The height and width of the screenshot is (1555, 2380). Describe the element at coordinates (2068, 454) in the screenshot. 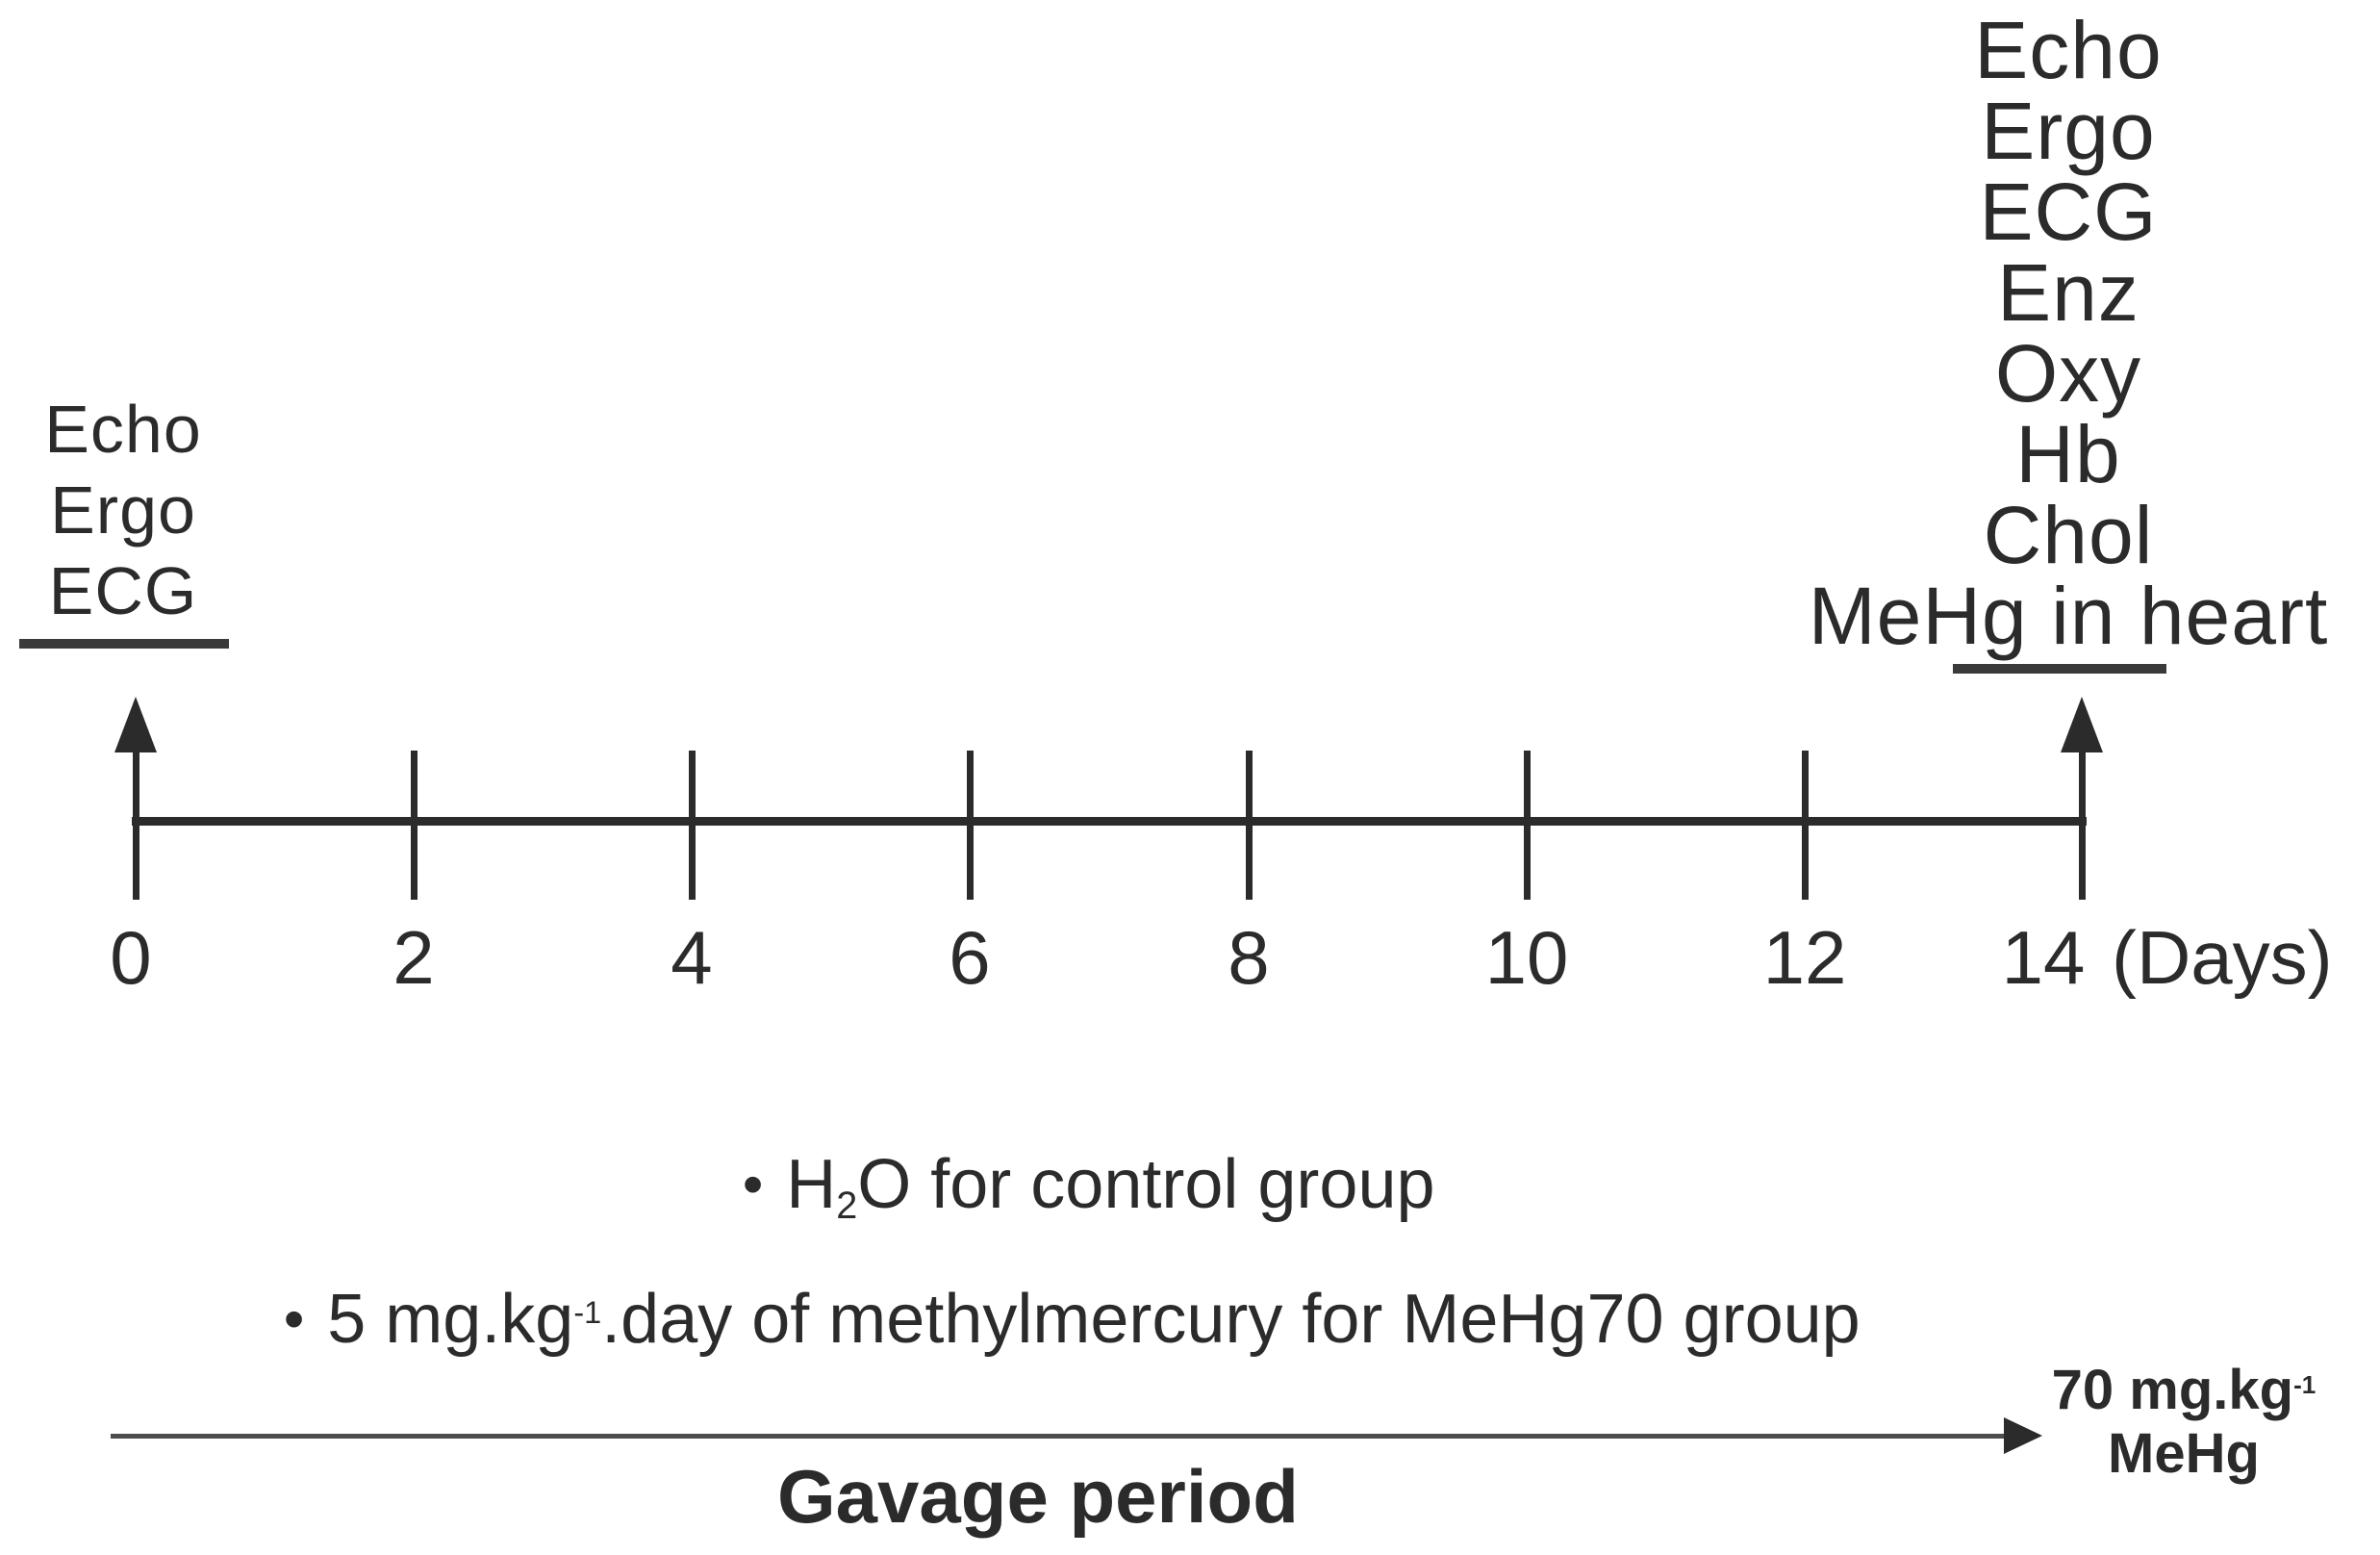

I see `assessment-label: Hb` at that location.